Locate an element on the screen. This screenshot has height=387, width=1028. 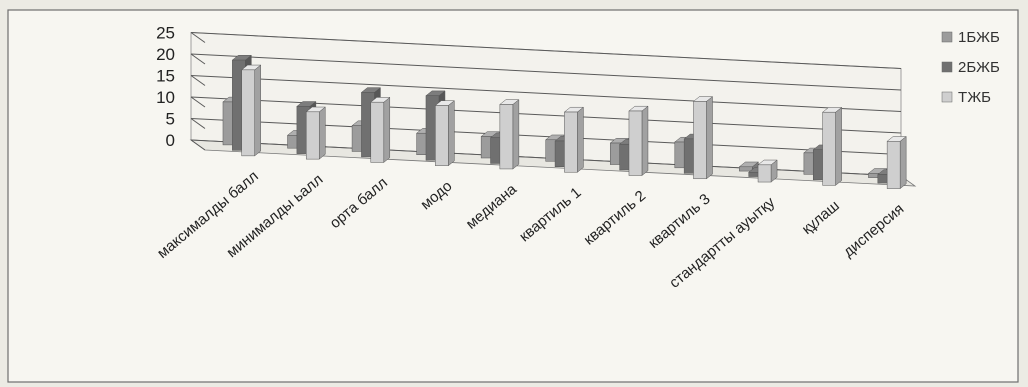
y-tick-label: 10 is located at coordinates (165, 97).